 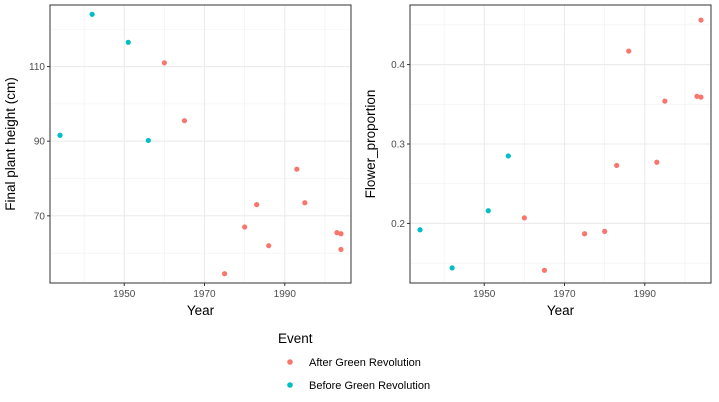 What do you see at coordinates (10, 144) in the screenshot?
I see `y-axis-title: Final plant height (cm)` at bounding box center [10, 144].